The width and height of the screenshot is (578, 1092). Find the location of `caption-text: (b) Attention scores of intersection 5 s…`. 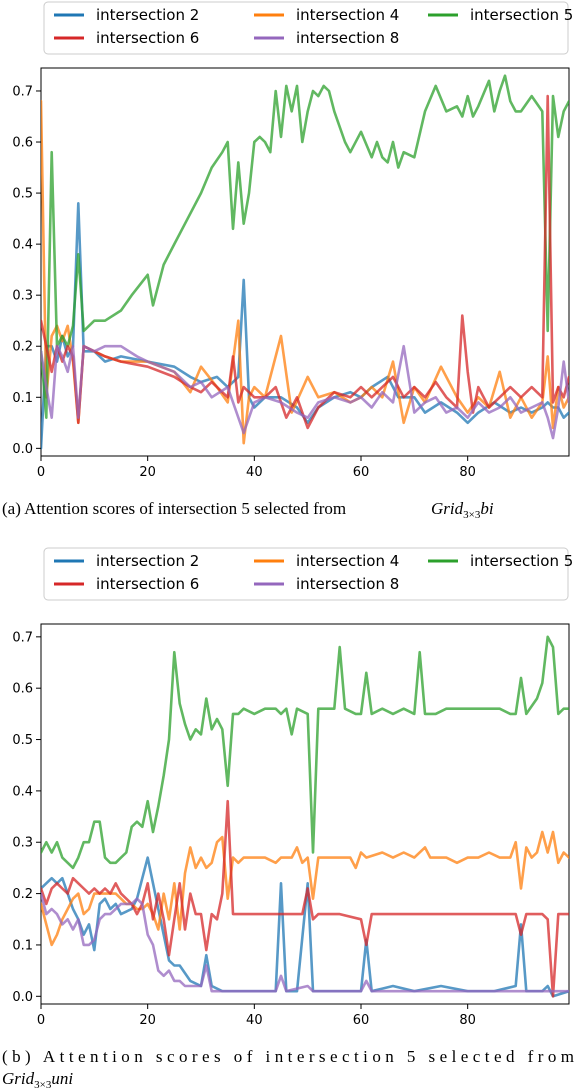

caption-text: (b) Attention scores of intersection 5 s… is located at coordinates (288, 1056).